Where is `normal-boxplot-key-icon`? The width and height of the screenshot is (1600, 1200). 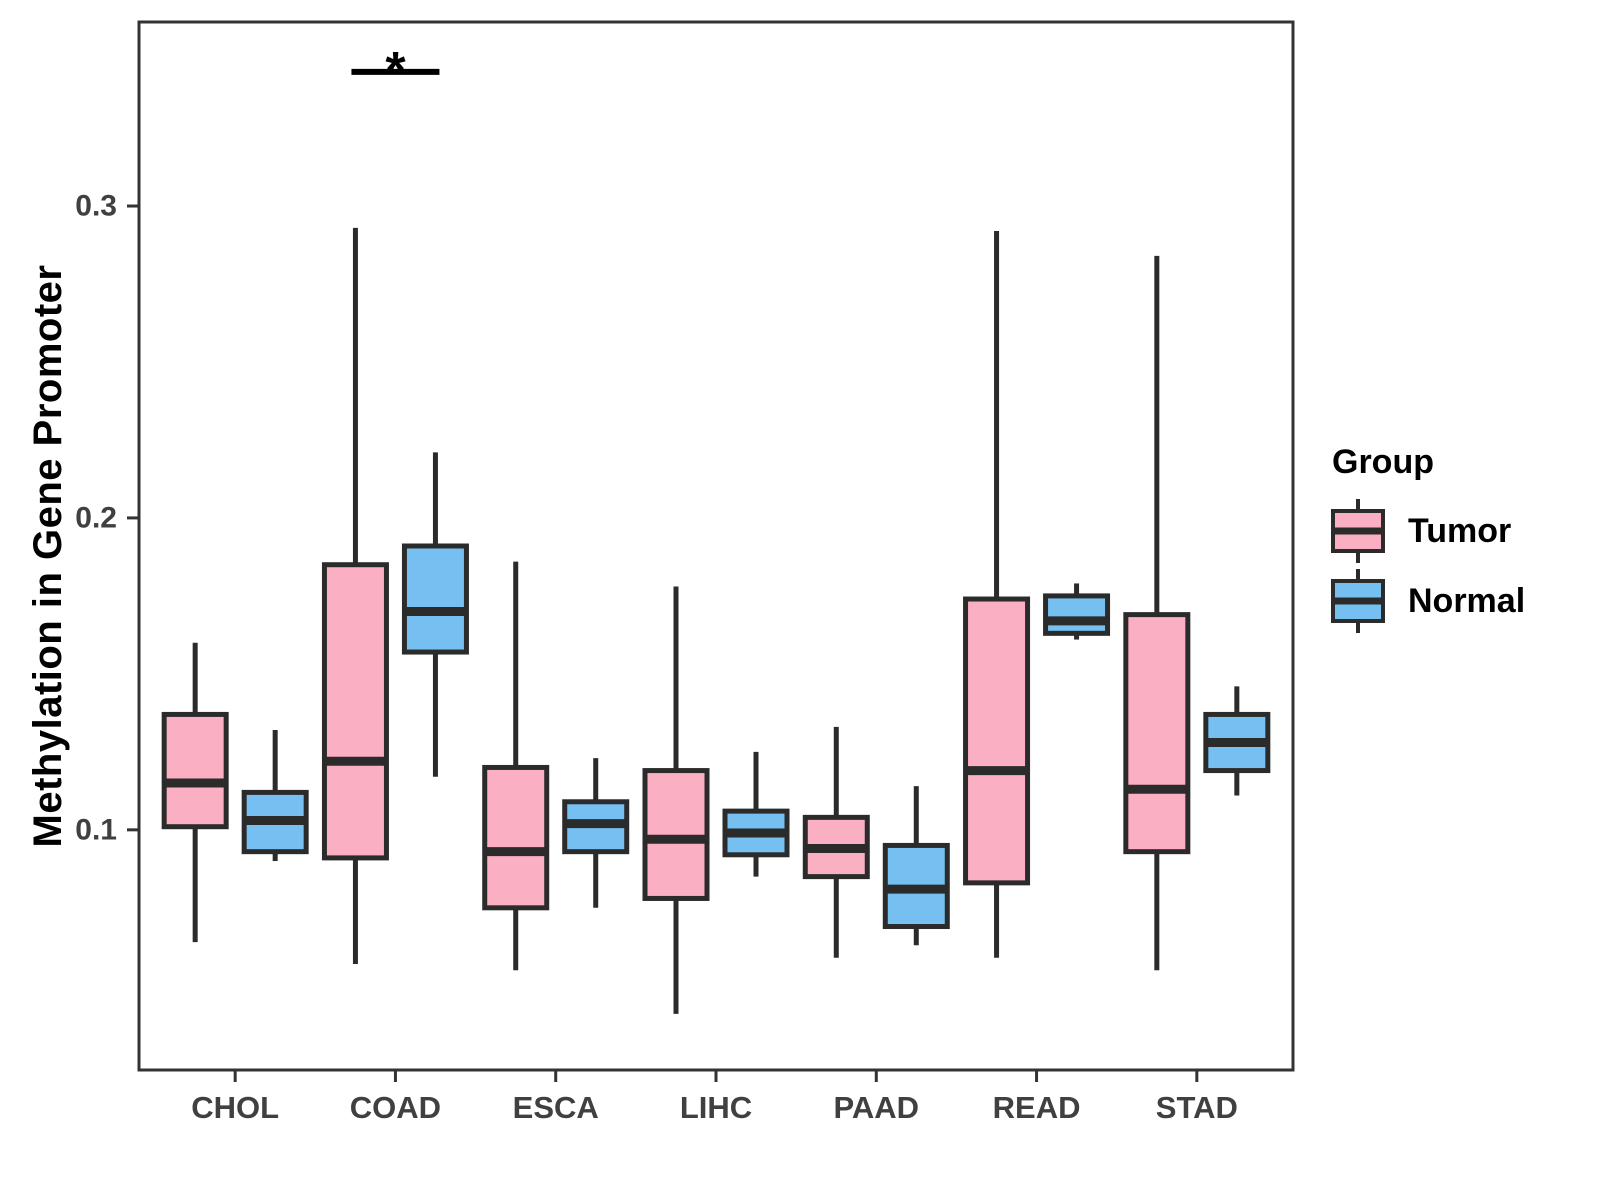 normal-boxplot-key-icon is located at coordinates (1358, 601).